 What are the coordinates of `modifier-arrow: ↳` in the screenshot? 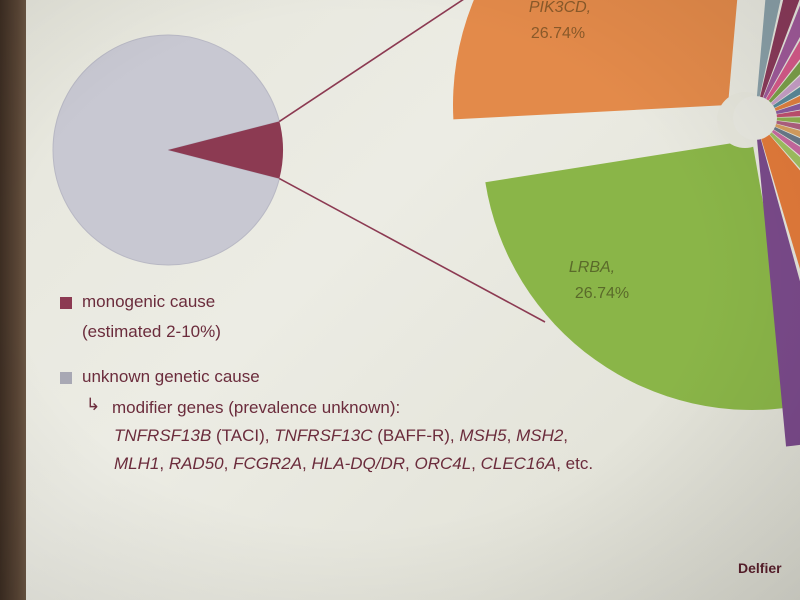 It's located at (93, 404).